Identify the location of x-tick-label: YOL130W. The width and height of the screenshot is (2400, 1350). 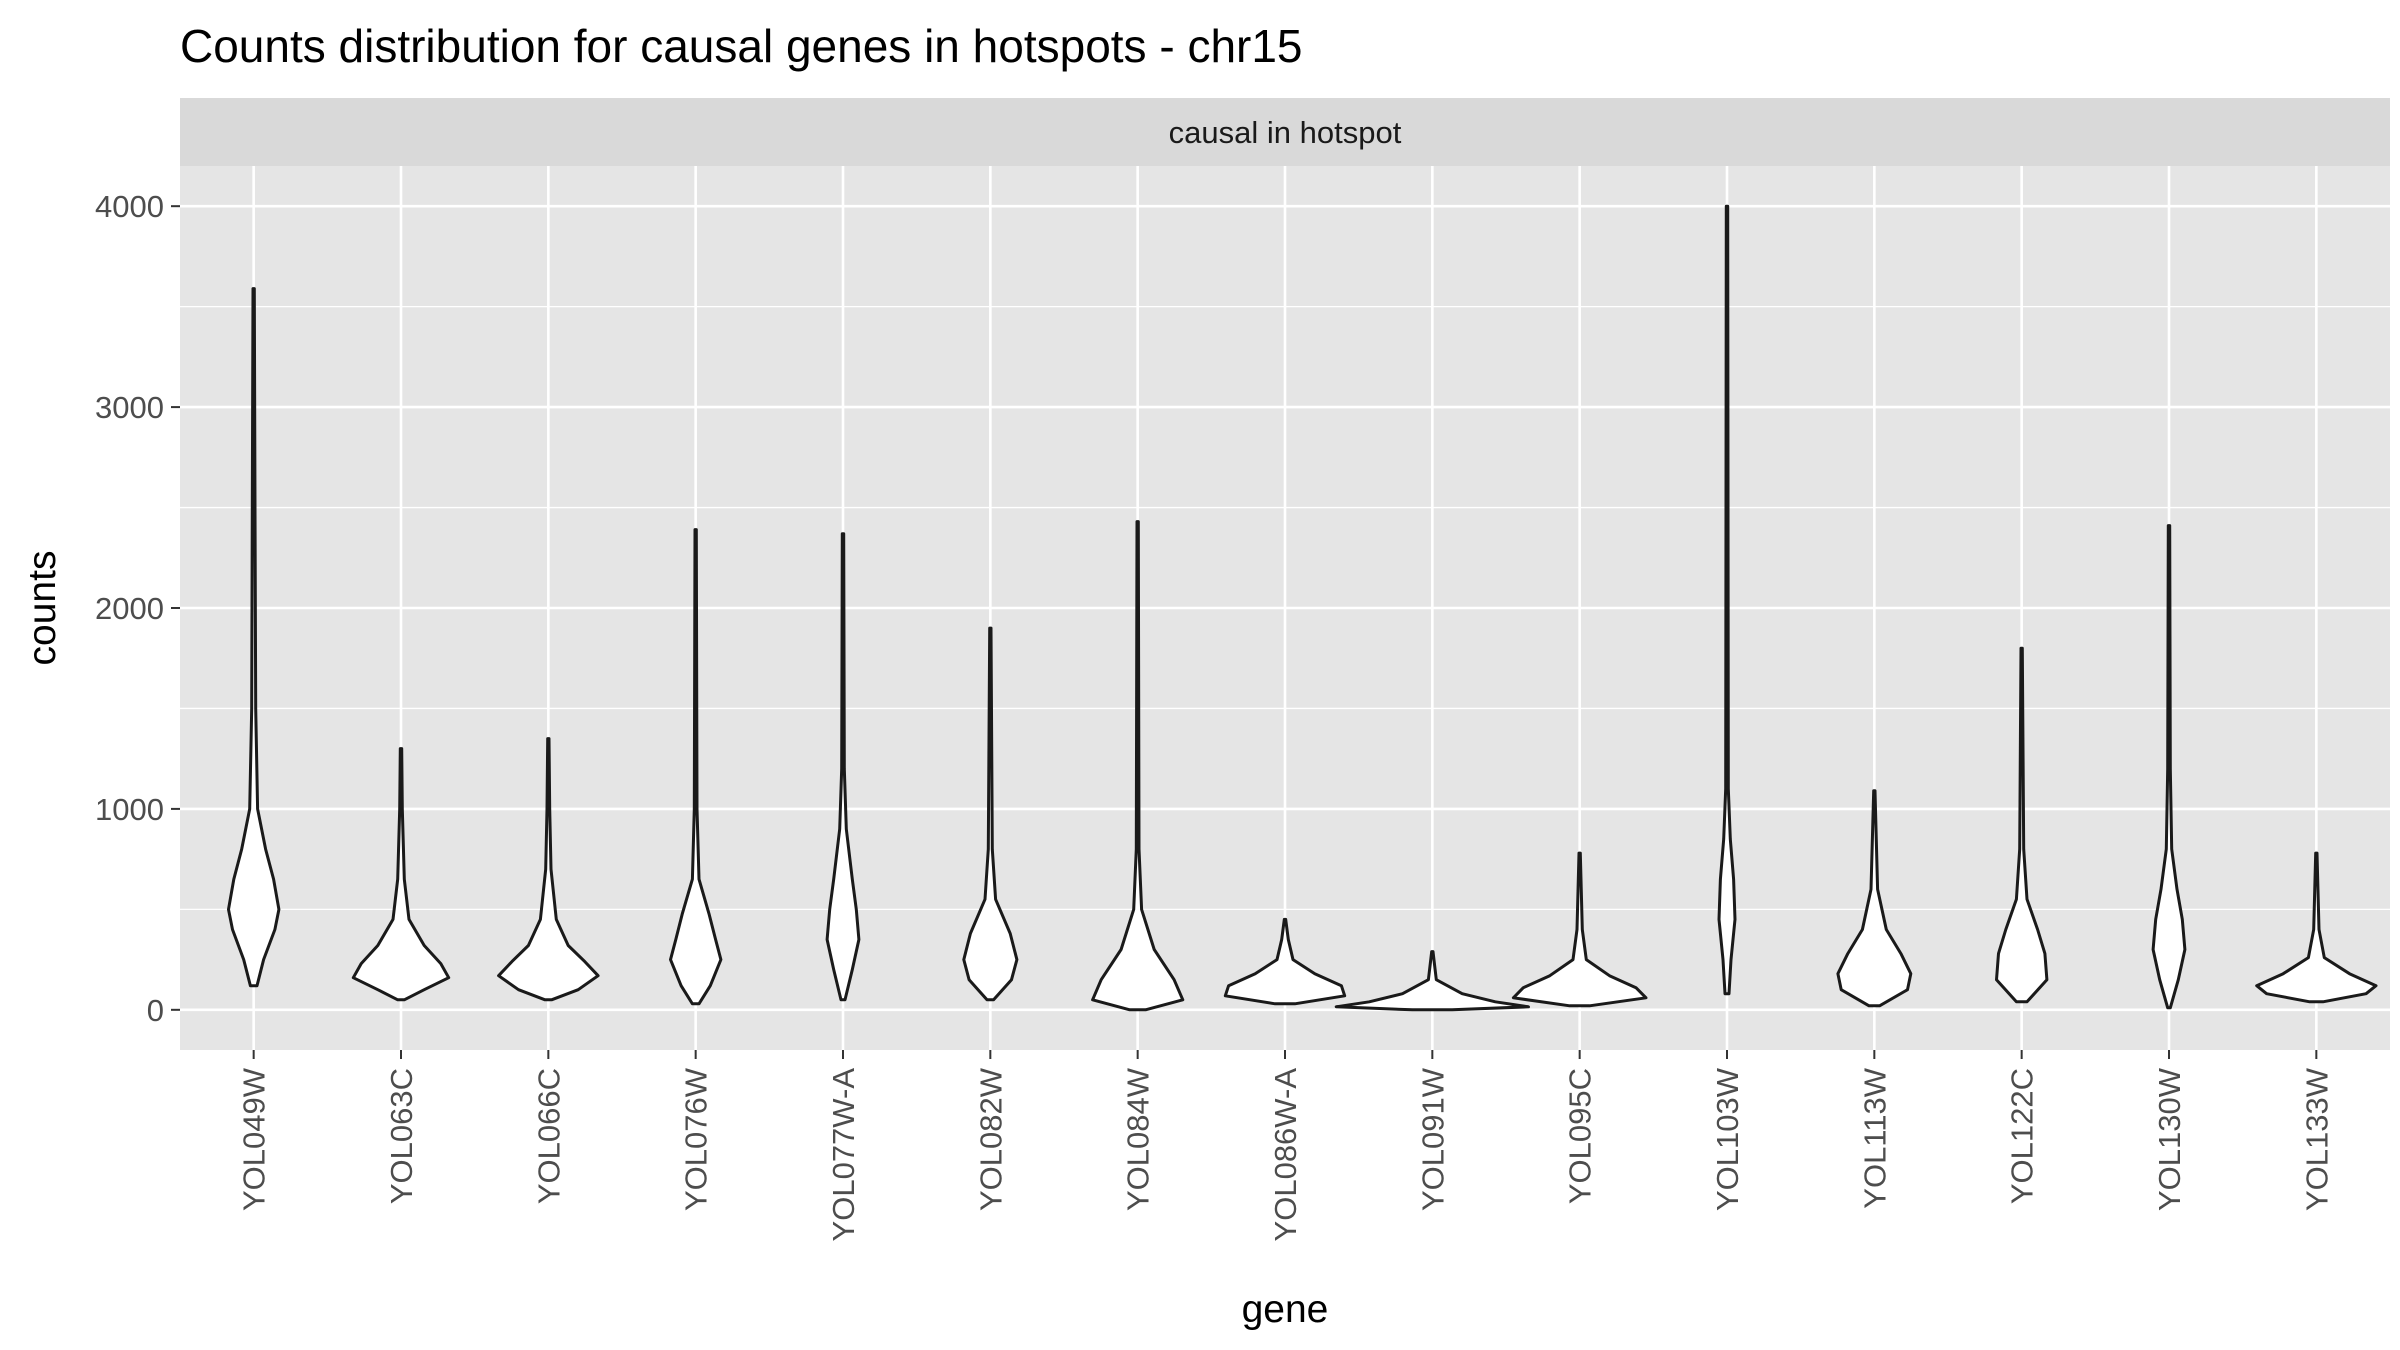
(2169, 1139).